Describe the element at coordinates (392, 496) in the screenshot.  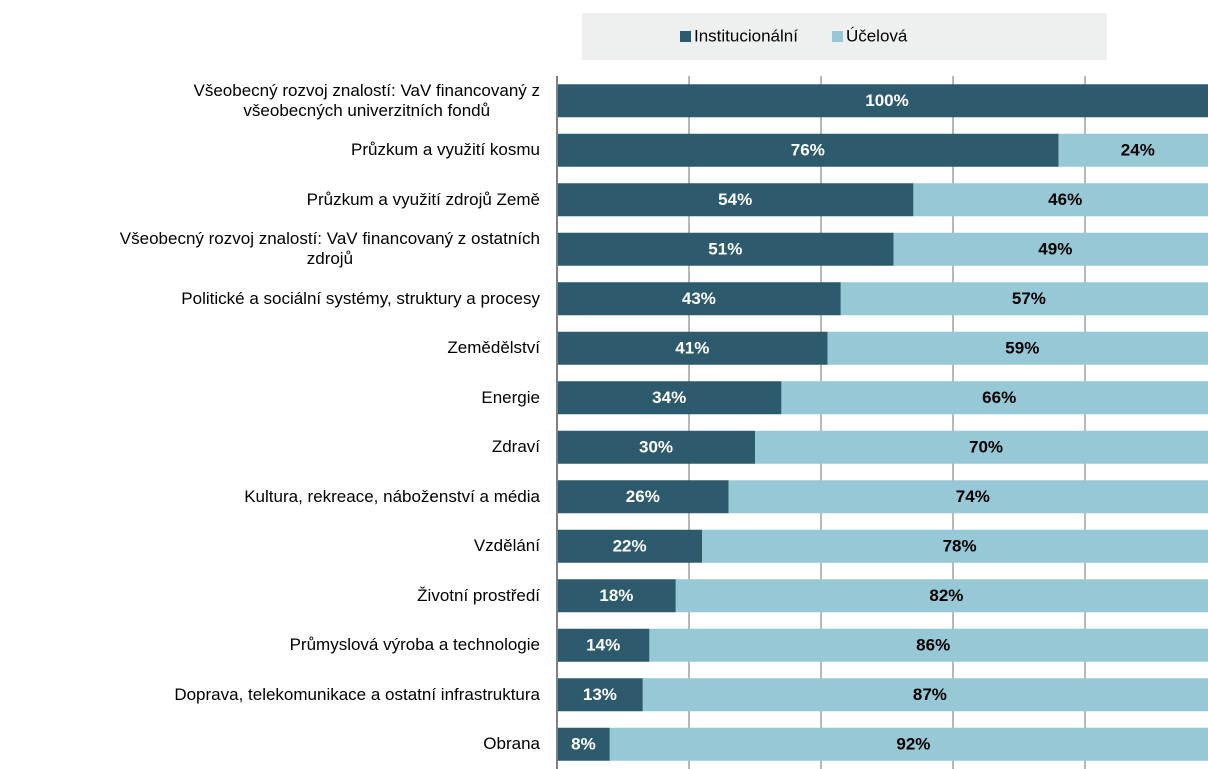
I see `category-text: Kultura, rekreace, náboženství a média` at that location.